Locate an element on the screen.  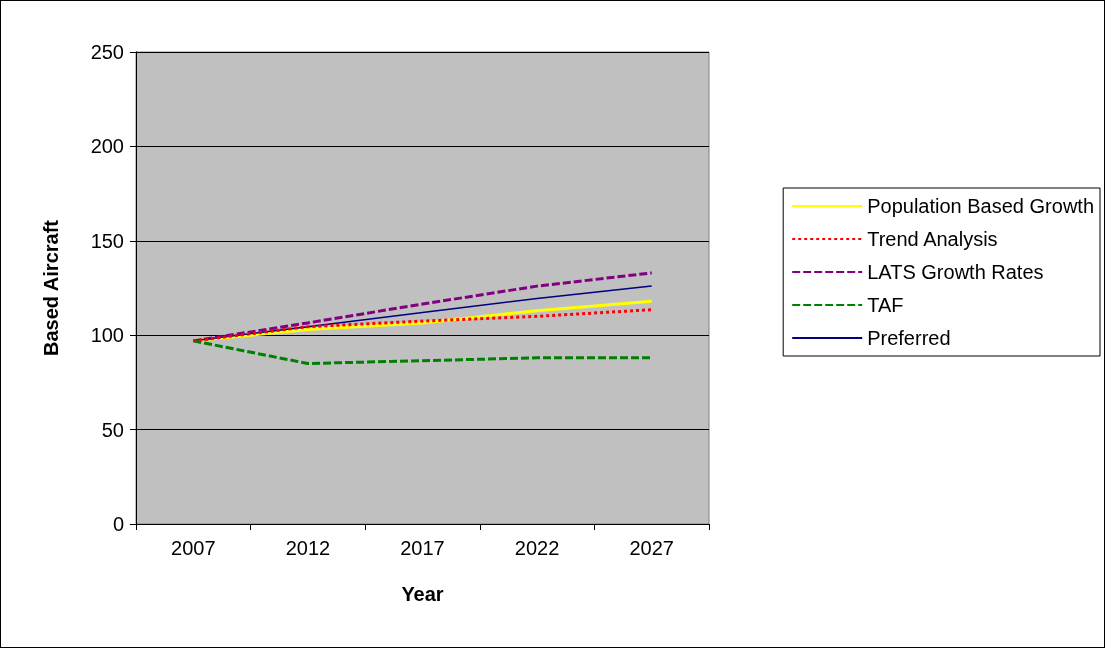
legend-label: Preferred is located at coordinates (909, 338).